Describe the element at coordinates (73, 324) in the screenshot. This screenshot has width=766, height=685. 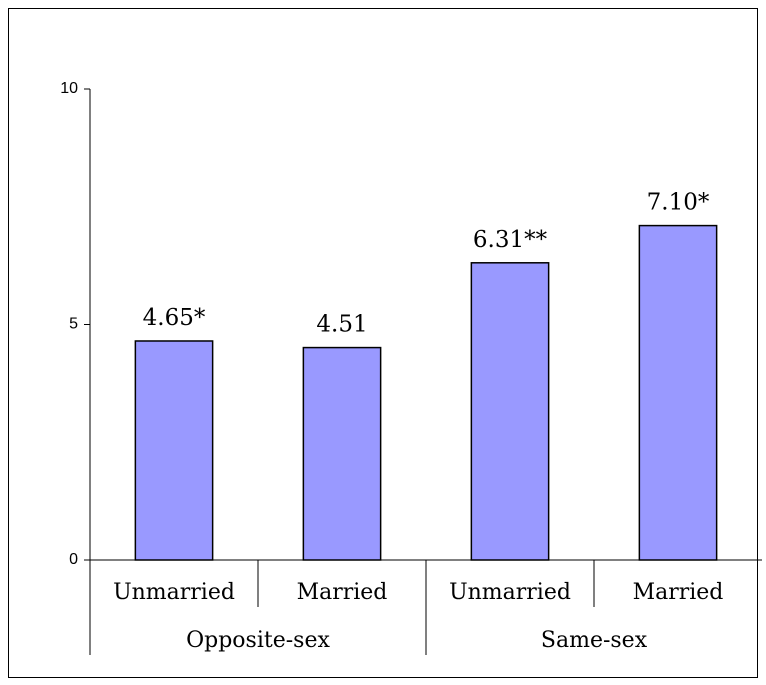
I see `y-tick-label: 5` at that location.